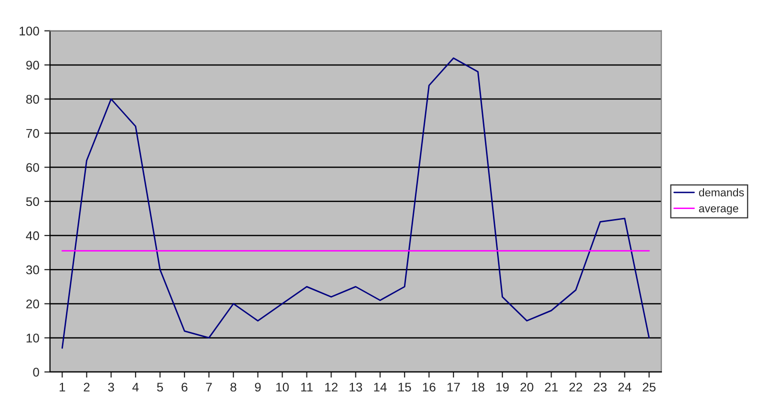 The width and height of the screenshot is (769, 411). I want to click on x-tick-label: 21, so click(551, 387).